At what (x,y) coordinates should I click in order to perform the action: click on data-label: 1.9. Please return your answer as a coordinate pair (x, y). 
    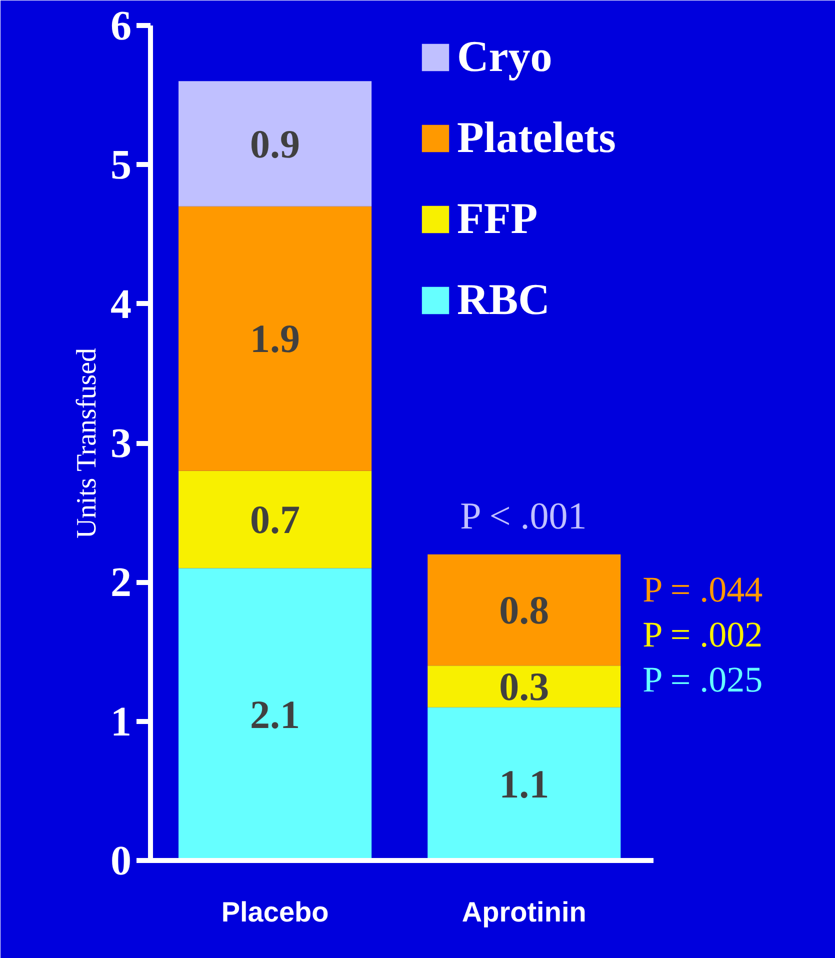
    Looking at the image, I should click on (275, 339).